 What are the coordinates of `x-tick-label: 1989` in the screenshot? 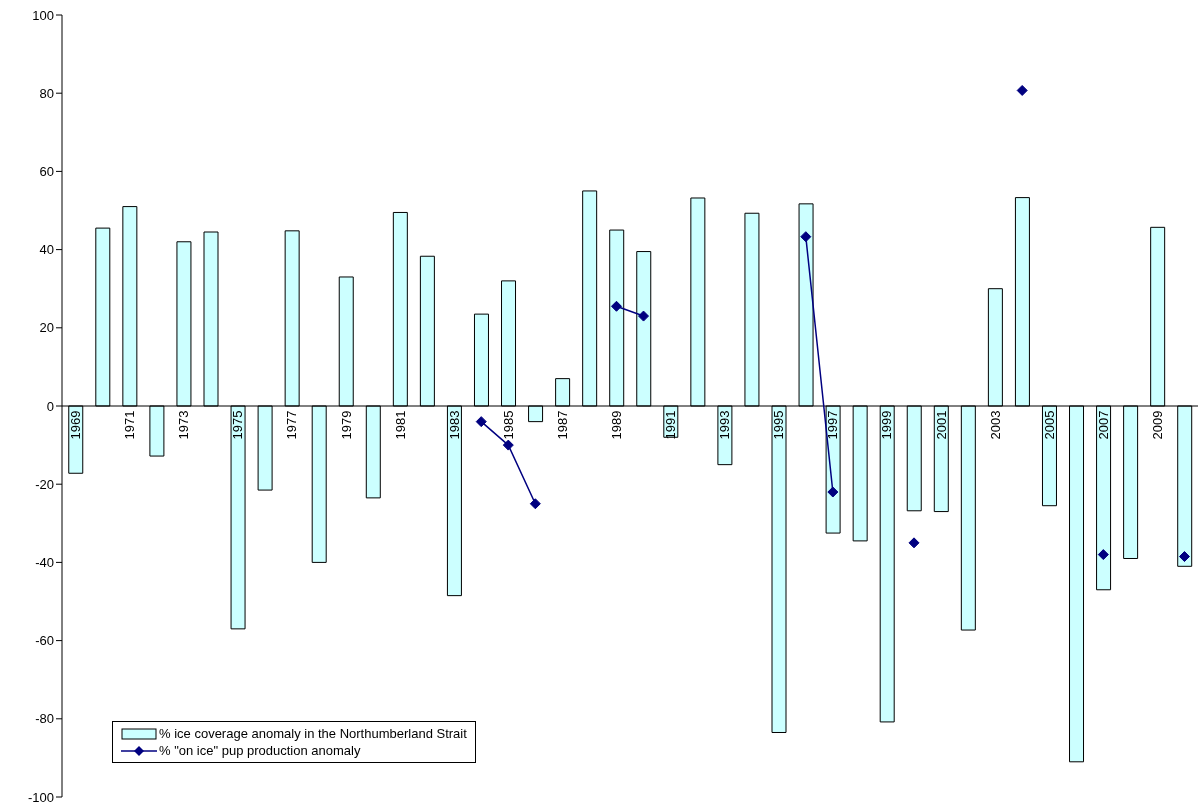 It's located at (616, 425).